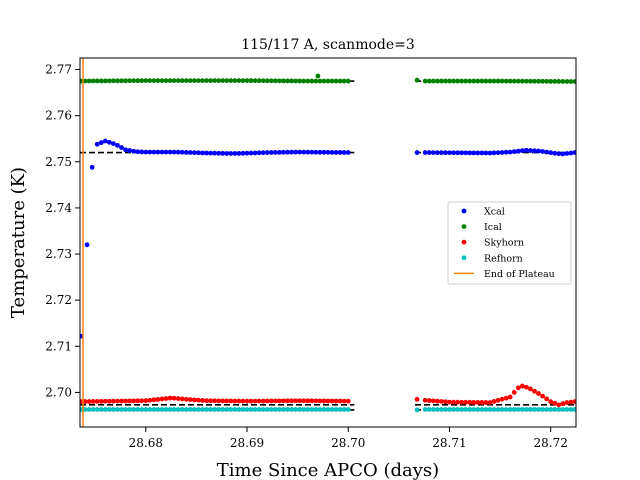 The image size is (640, 480). I want to click on y-tick-label: 2.75, so click(58, 162).